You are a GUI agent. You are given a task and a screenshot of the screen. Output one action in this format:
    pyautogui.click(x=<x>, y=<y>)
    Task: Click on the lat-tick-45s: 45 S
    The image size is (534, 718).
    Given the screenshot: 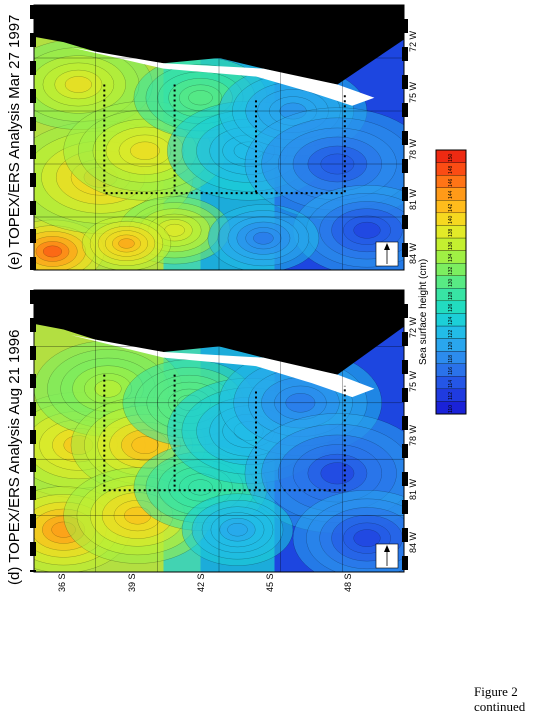 What is the action you would take?
    pyautogui.click(x=270, y=582)
    